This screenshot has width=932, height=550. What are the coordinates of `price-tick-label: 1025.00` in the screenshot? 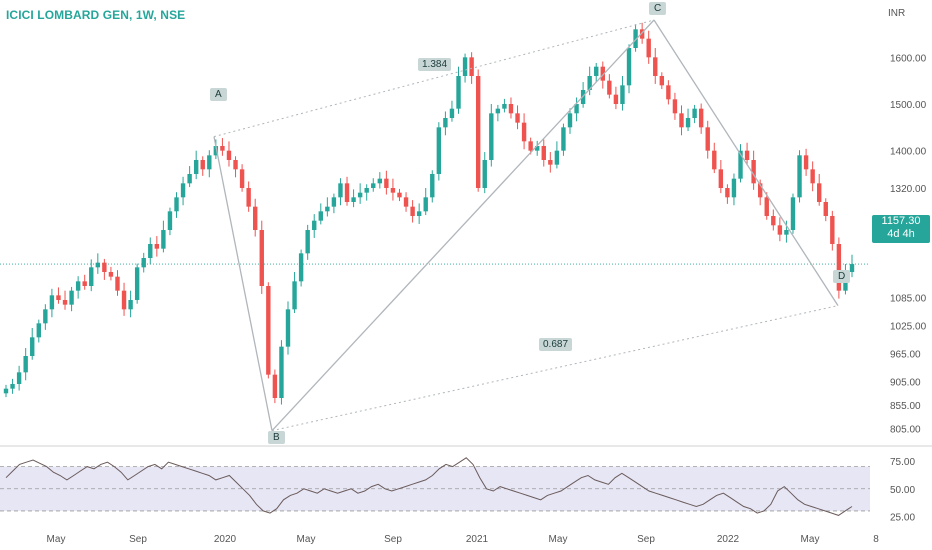 It's located at (908, 327).